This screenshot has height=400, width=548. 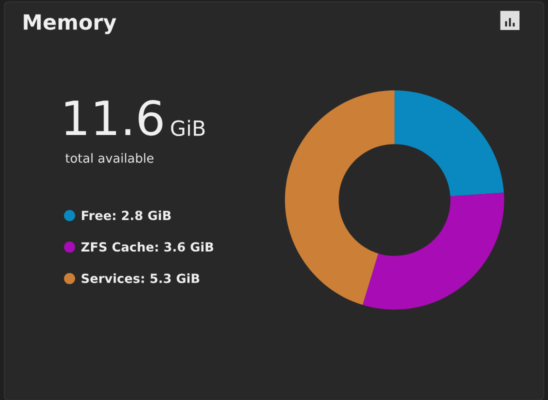 What do you see at coordinates (109, 158) in the screenshot?
I see `text: total available` at bounding box center [109, 158].